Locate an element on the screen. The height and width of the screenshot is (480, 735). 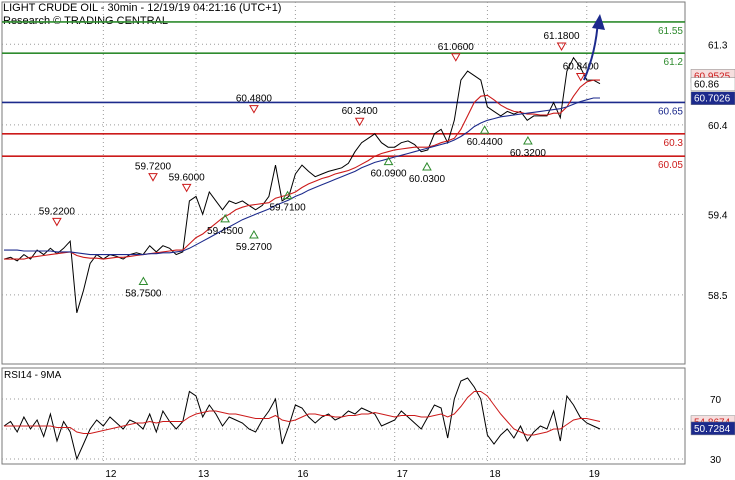
low-label: 60.0900 is located at coordinates (388, 174).